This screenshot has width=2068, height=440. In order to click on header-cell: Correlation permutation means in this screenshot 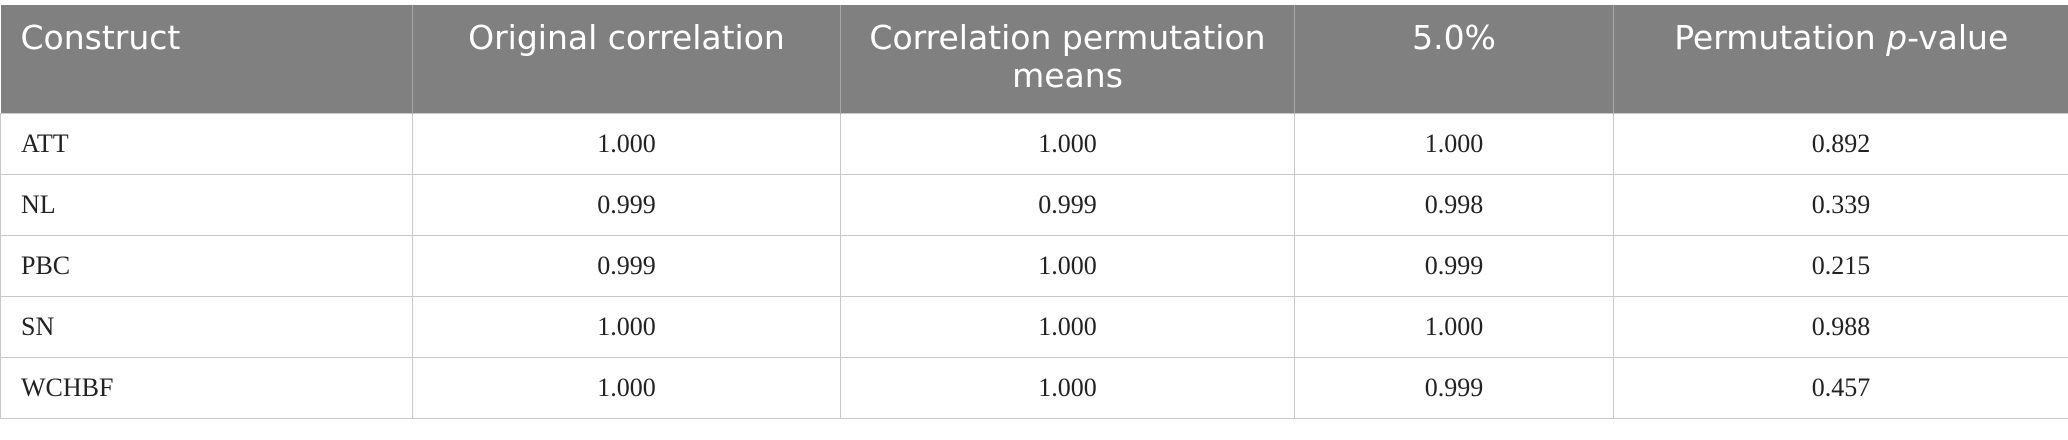, I will do `click(1067, 59)`.